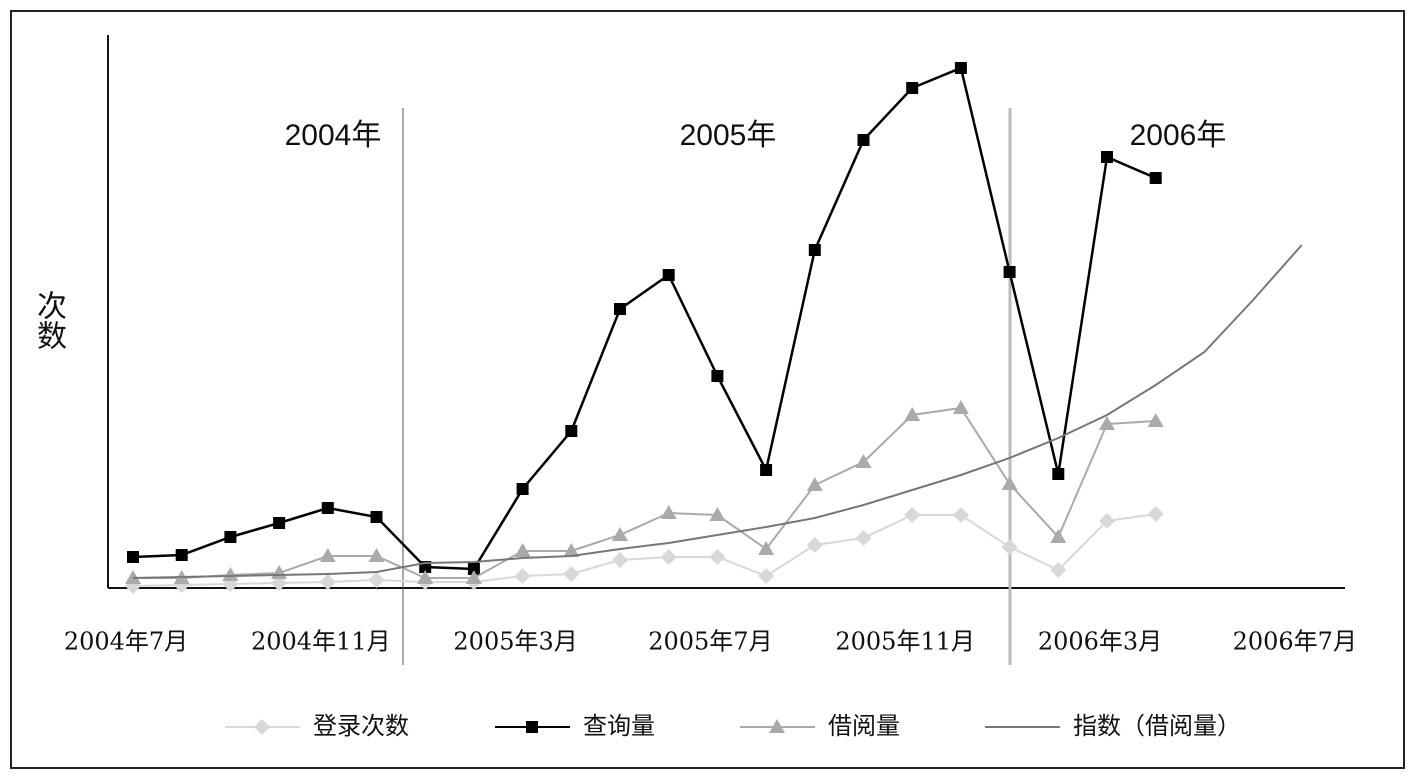  I want to click on x-tick-label: 2006年7月, so click(1295, 642).